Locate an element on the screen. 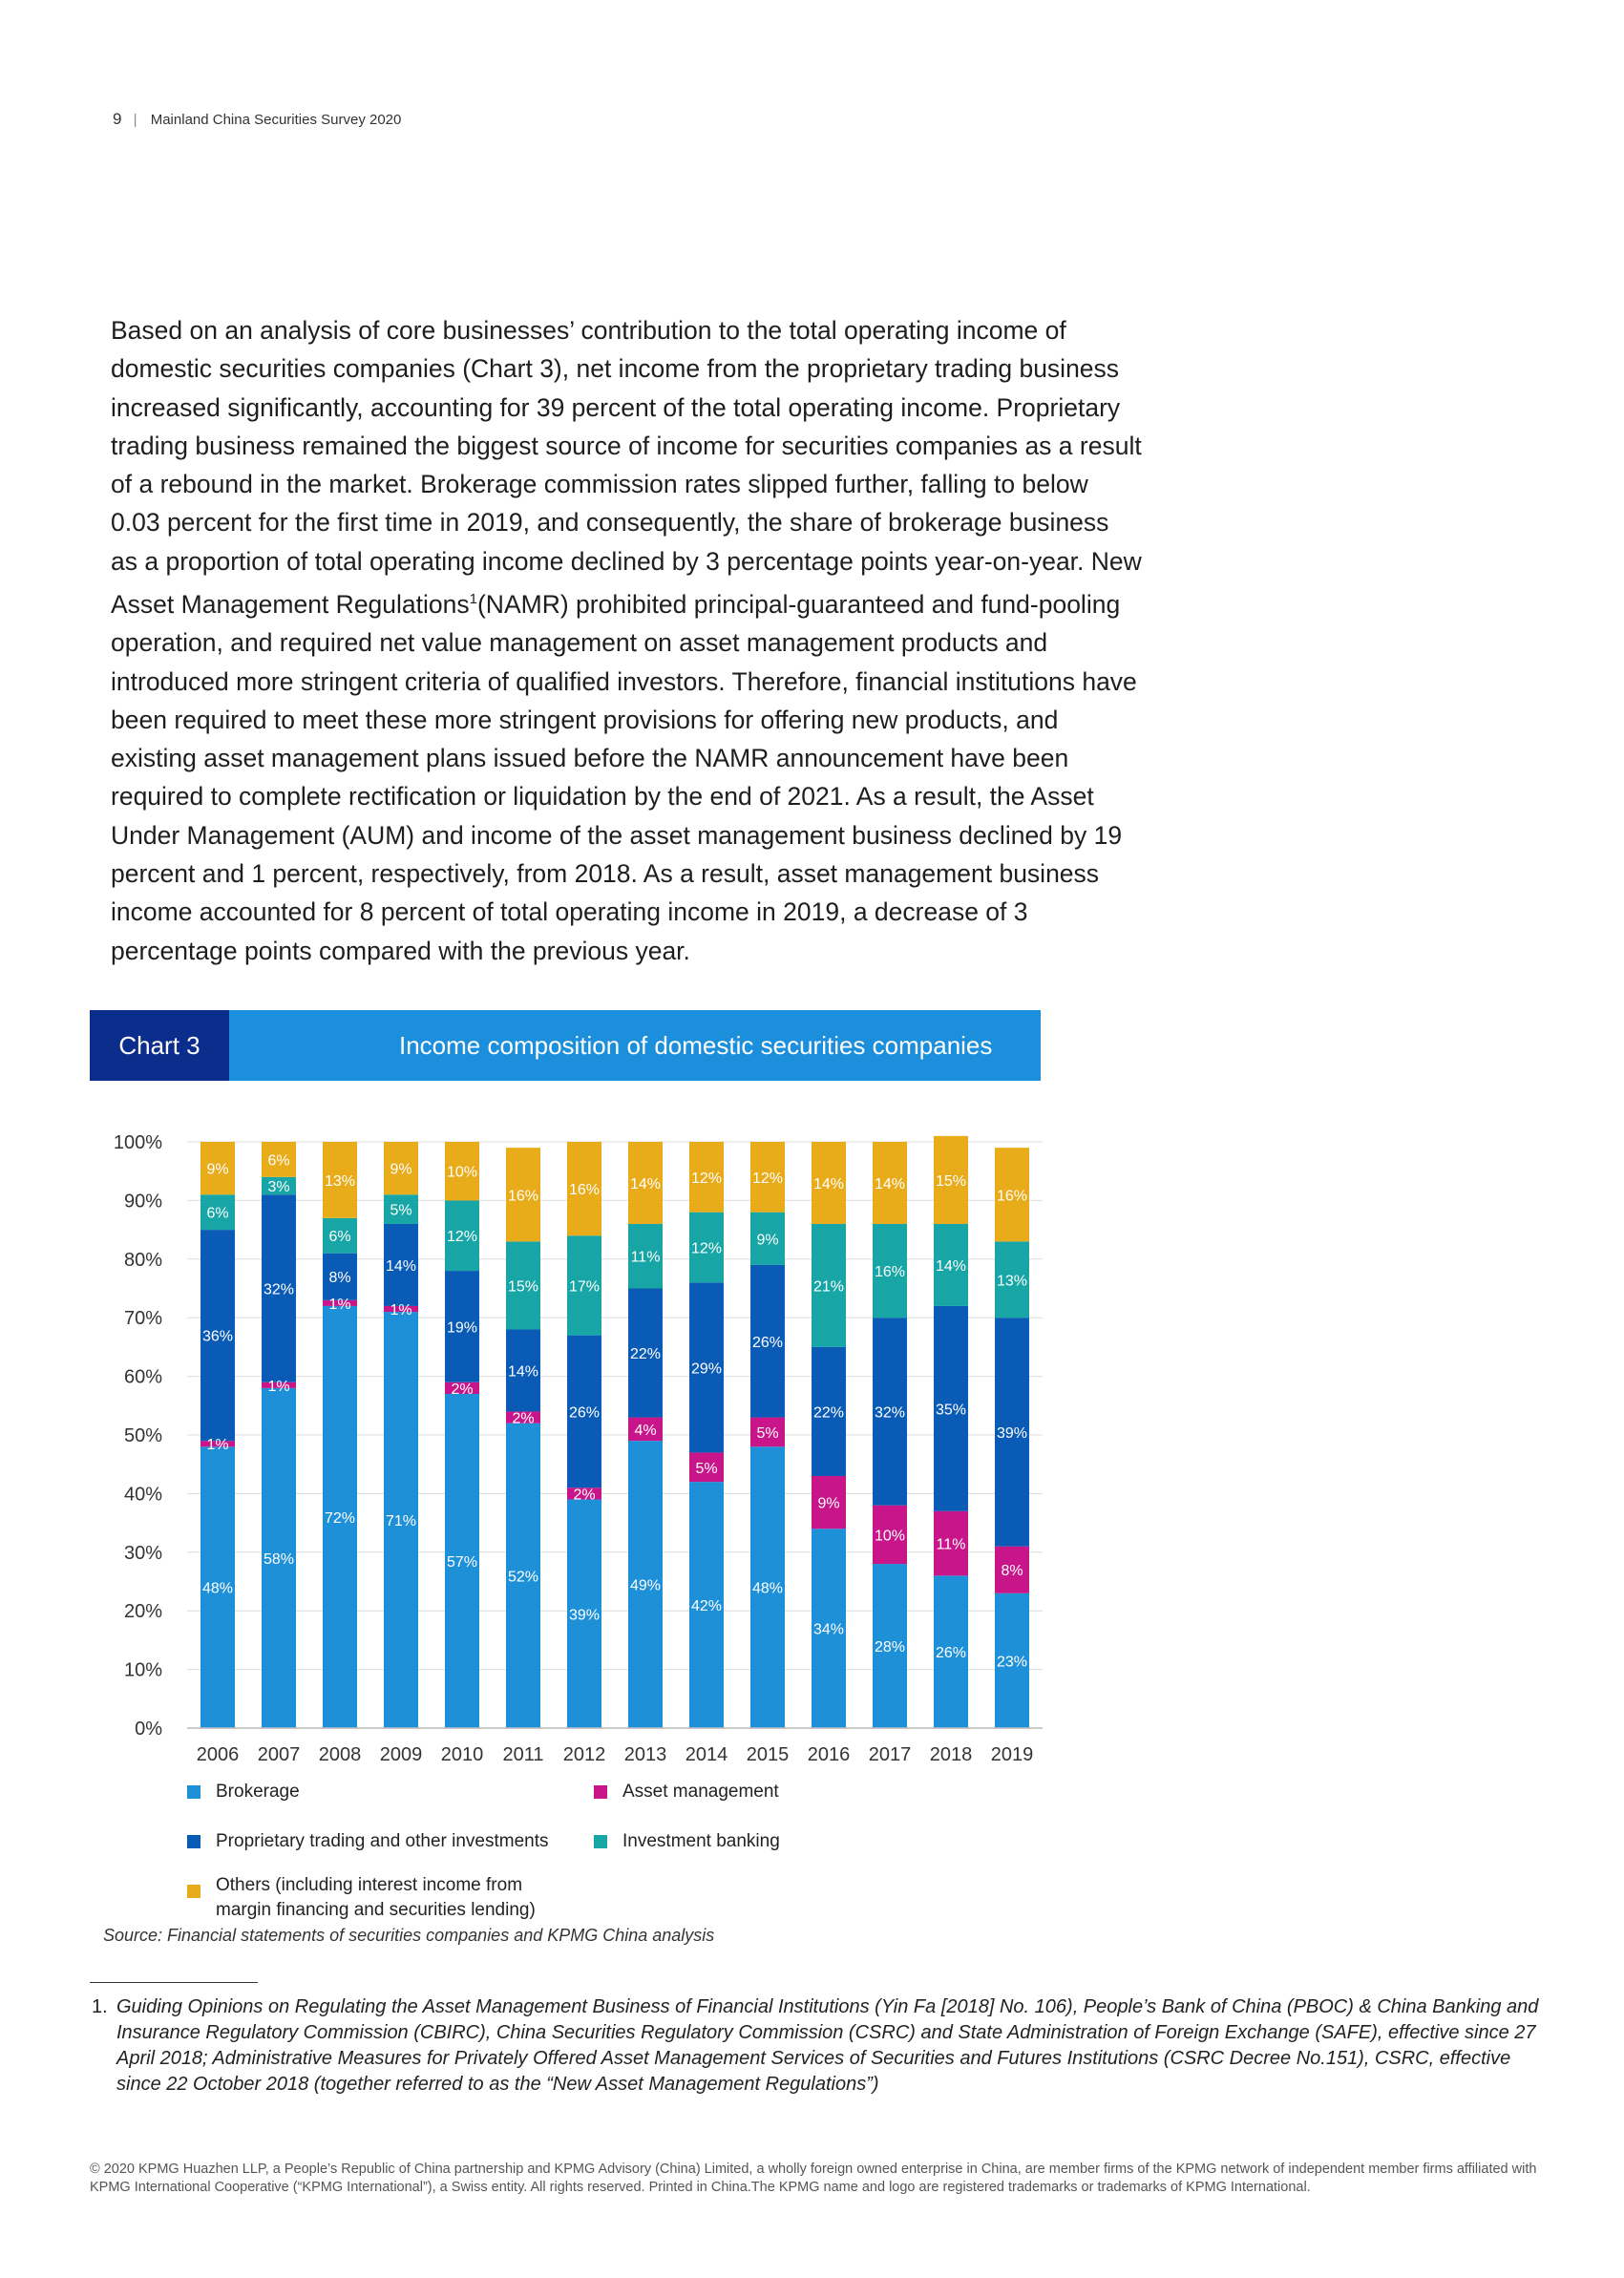 This screenshot has height=2278, width=1624. x-tick-label: 2019 is located at coordinates (1012, 1754).